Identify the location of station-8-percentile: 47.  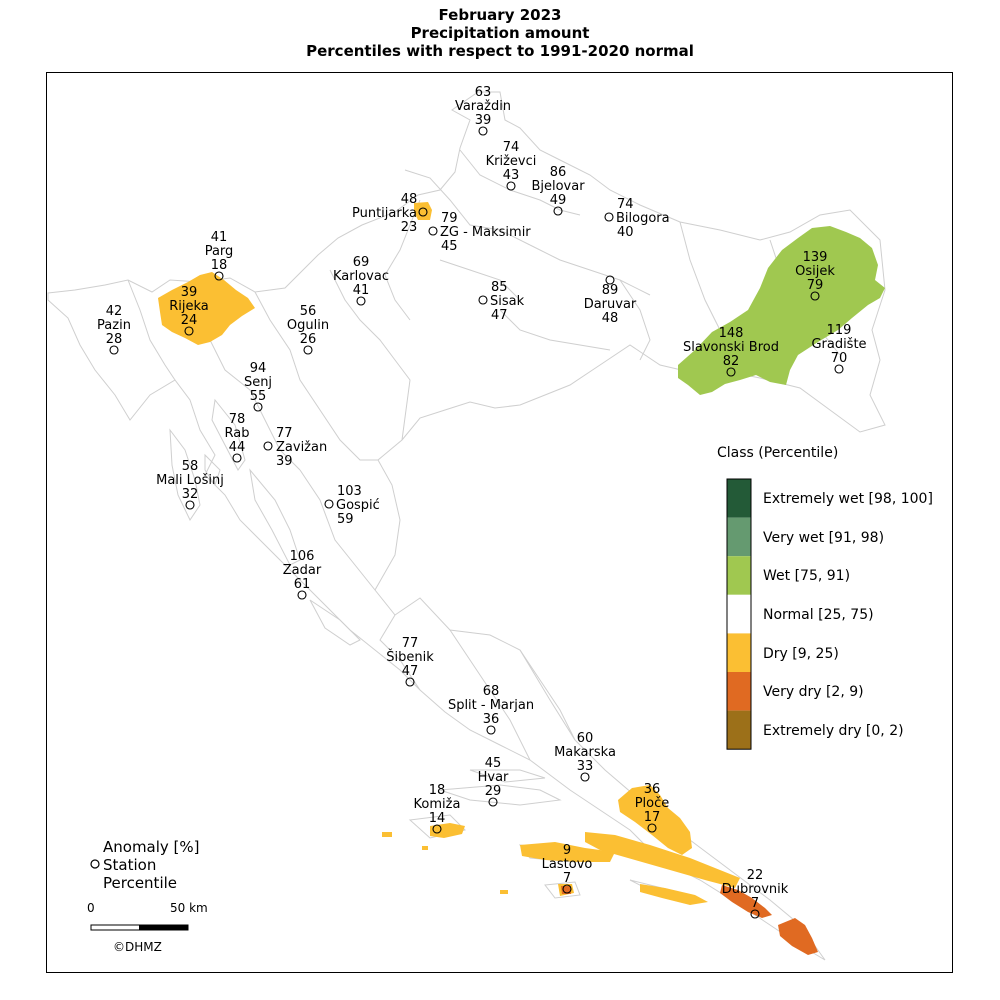
(499, 315).